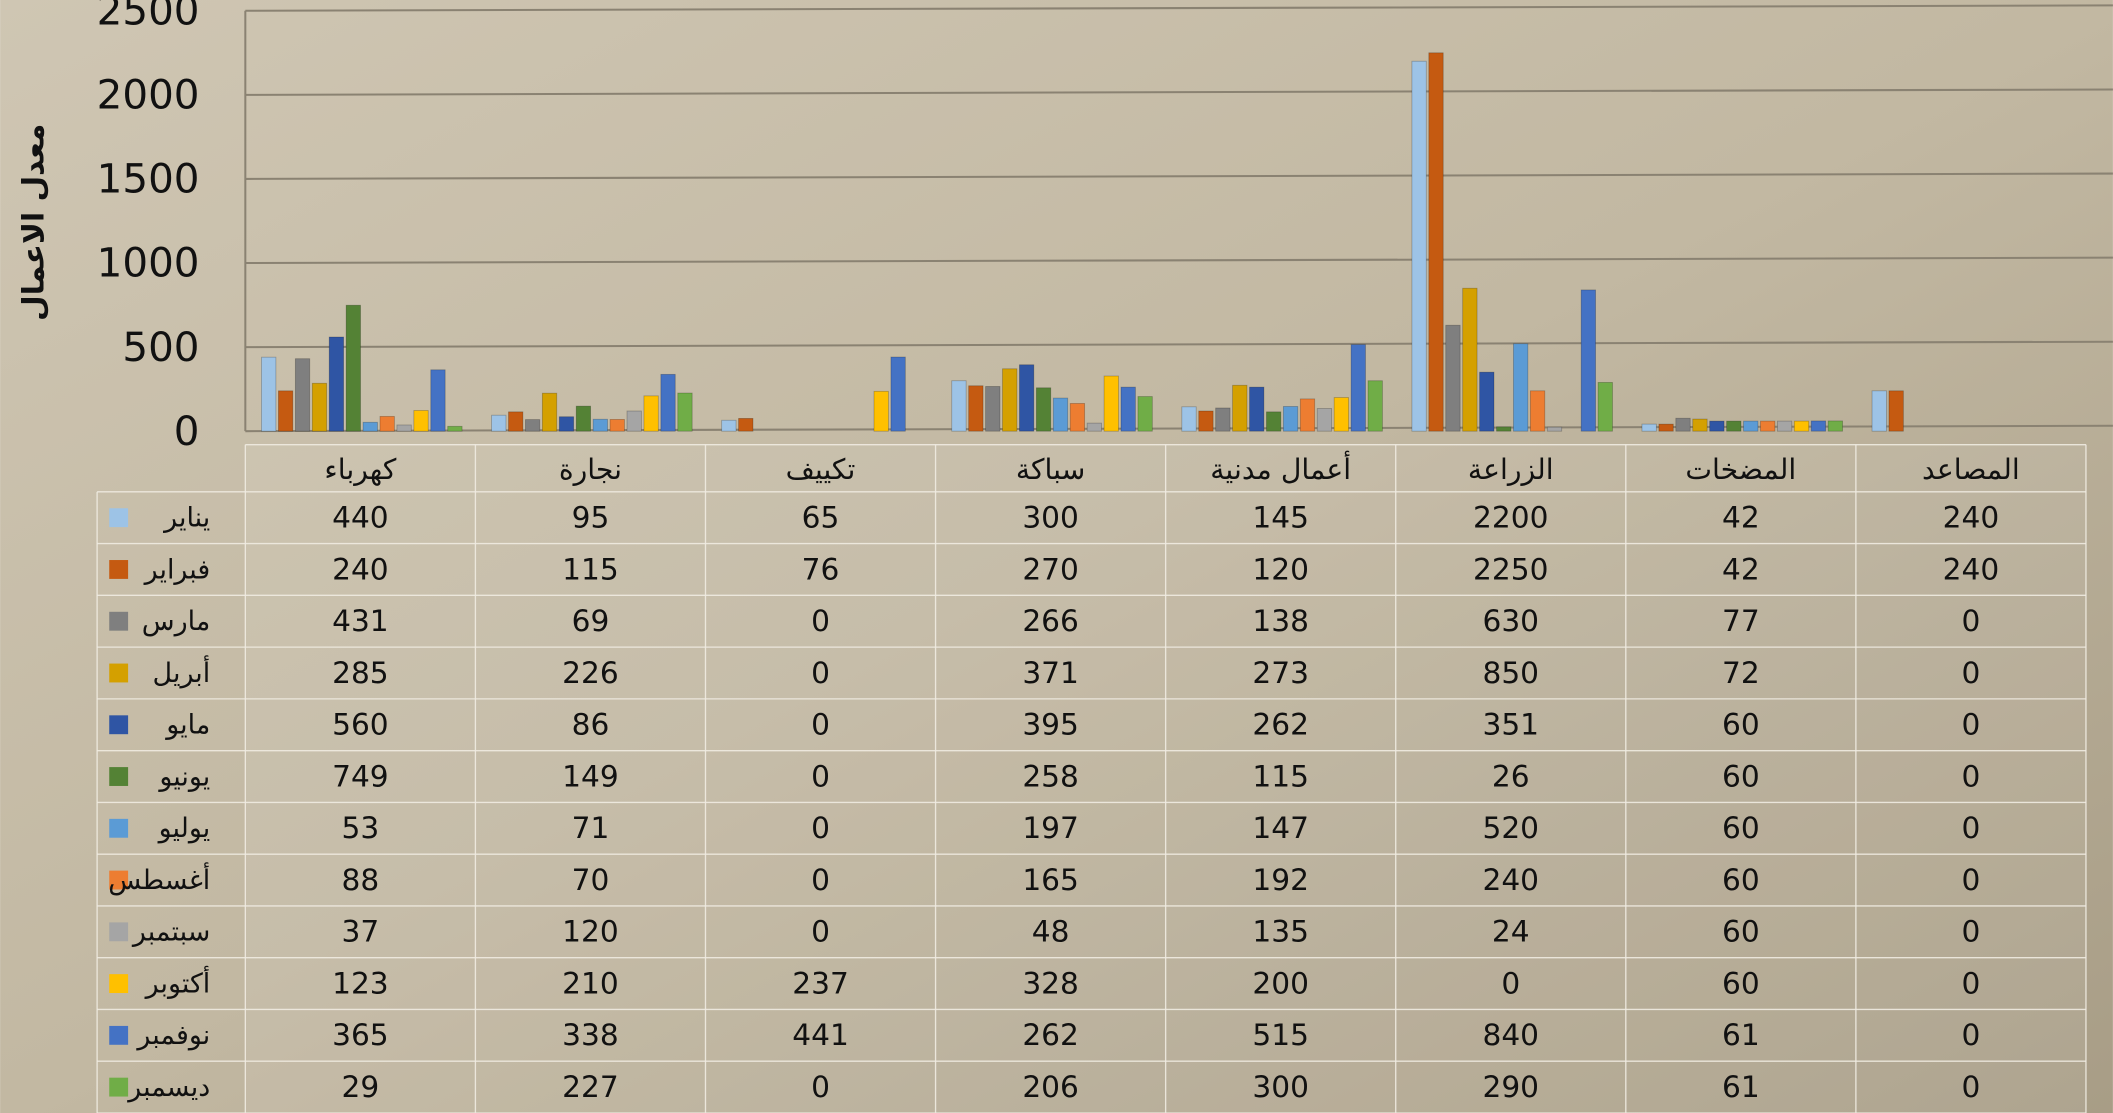 This screenshot has width=2113, height=1113. Describe the element at coordinates (187, 725) in the screenshot. I see `legend-label: مايو` at that location.